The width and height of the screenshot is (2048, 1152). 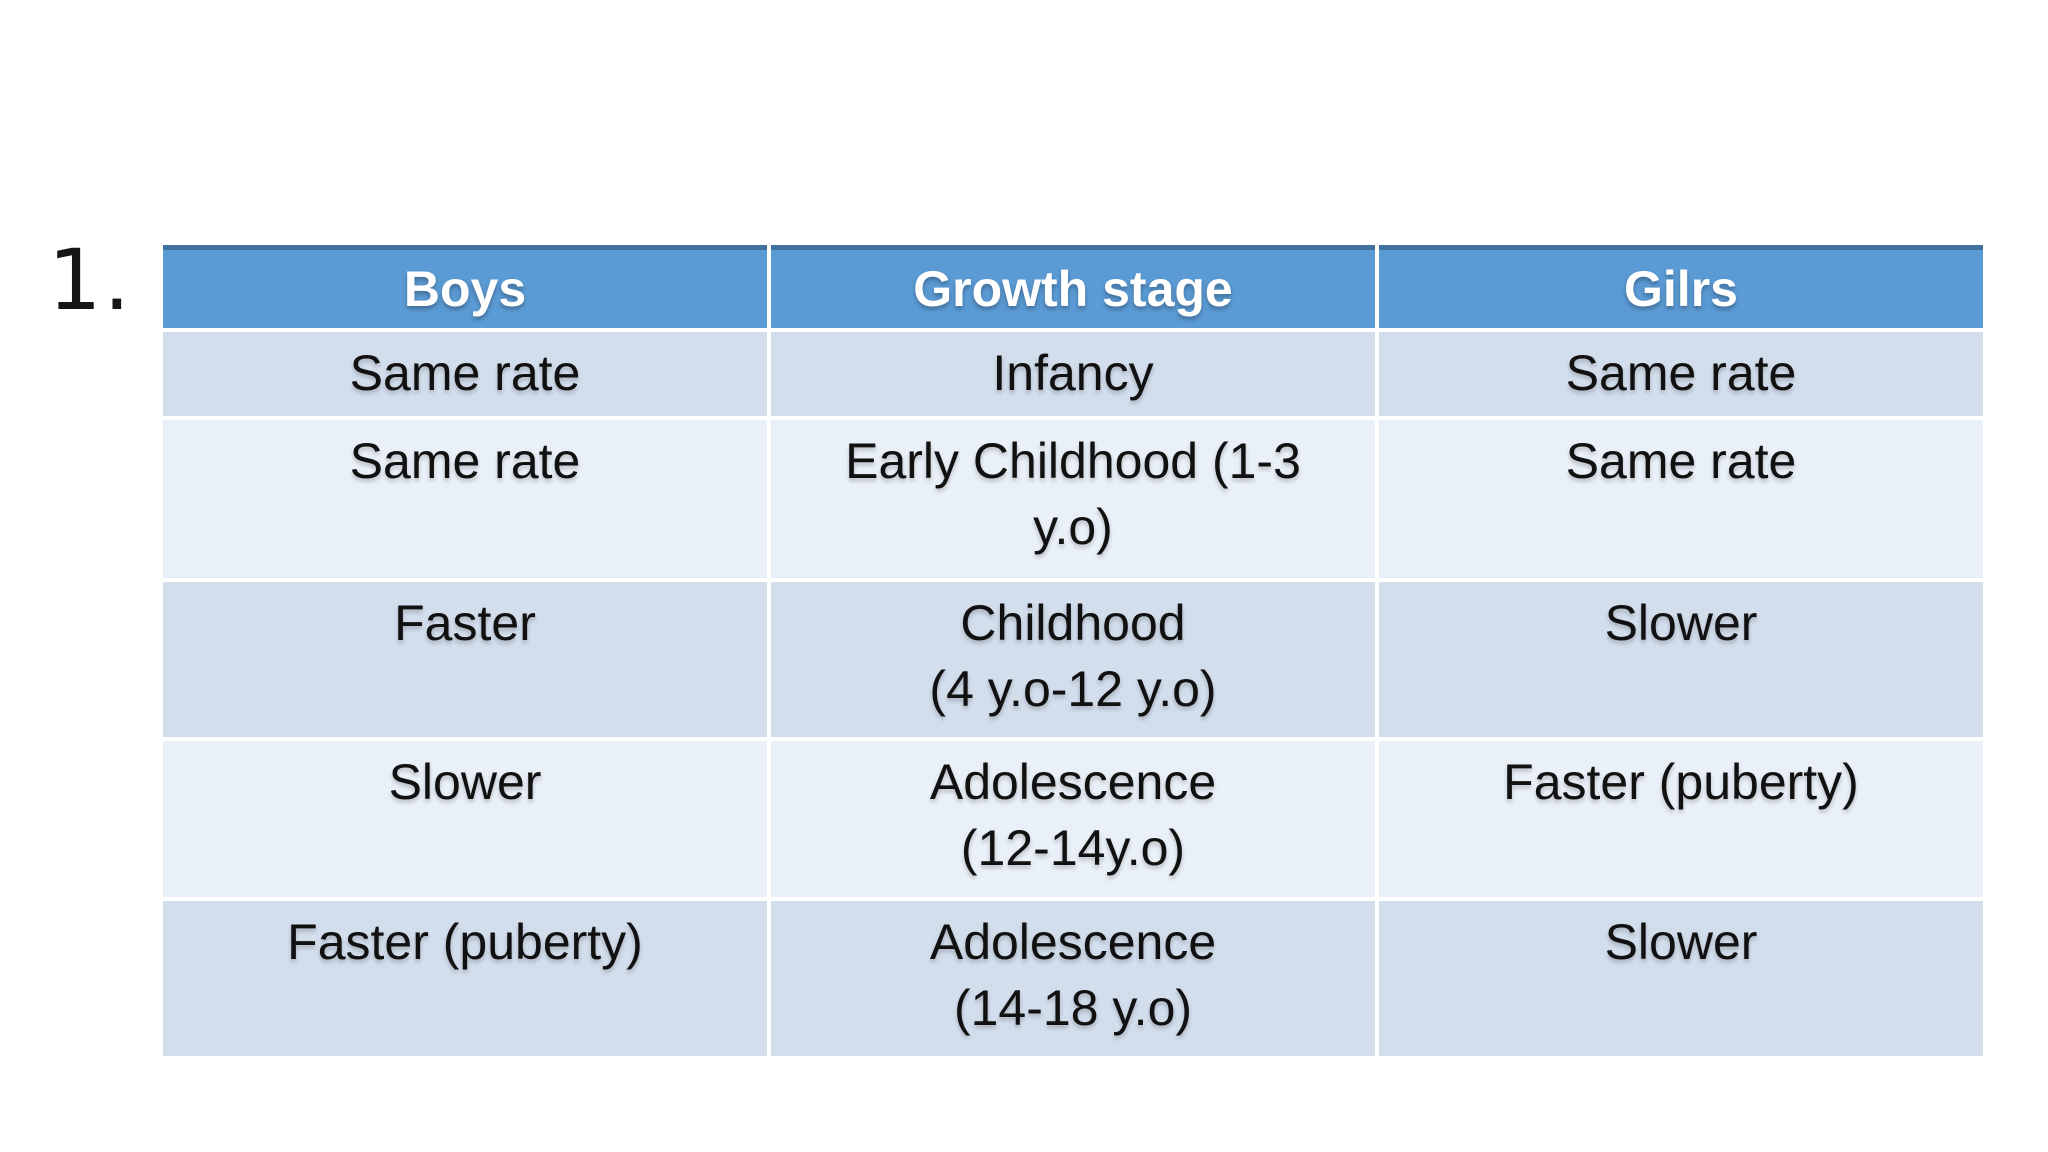 I want to click on table-cell-childhood-boys: Faster, so click(x=465, y=659).